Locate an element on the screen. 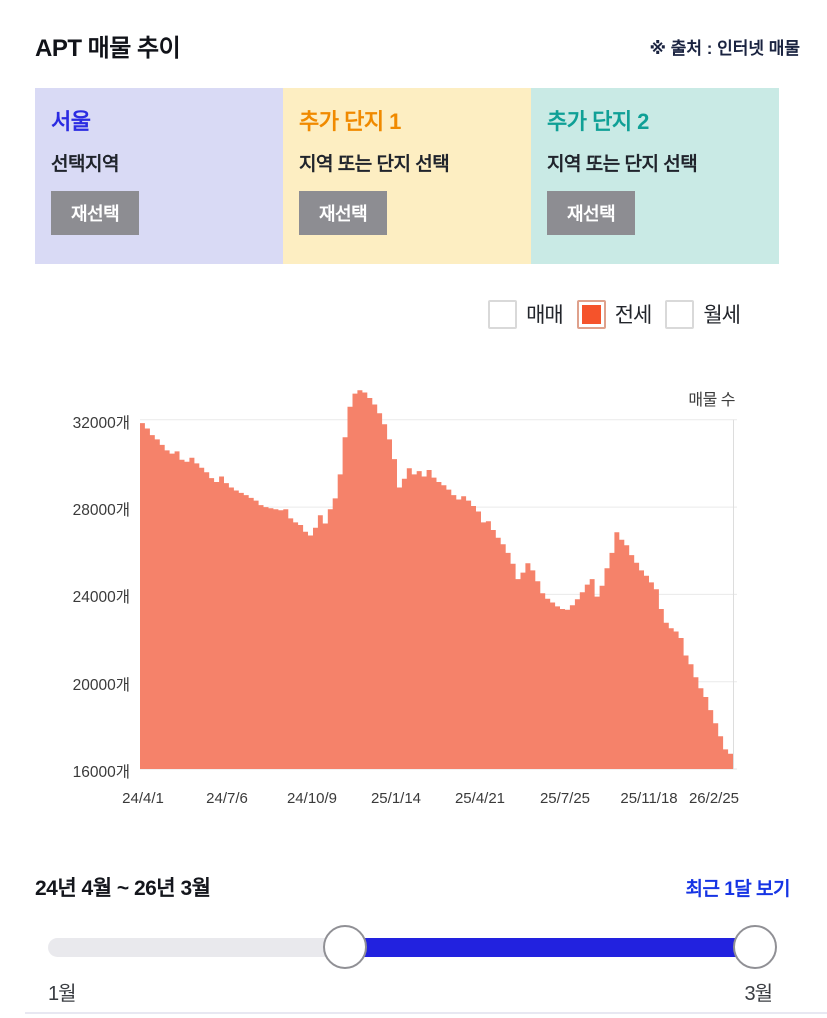 Image resolution: width=827 pixels, height=1018 pixels. source-note: ※ 출처 : 인터넷 매물 is located at coordinates (724, 48).